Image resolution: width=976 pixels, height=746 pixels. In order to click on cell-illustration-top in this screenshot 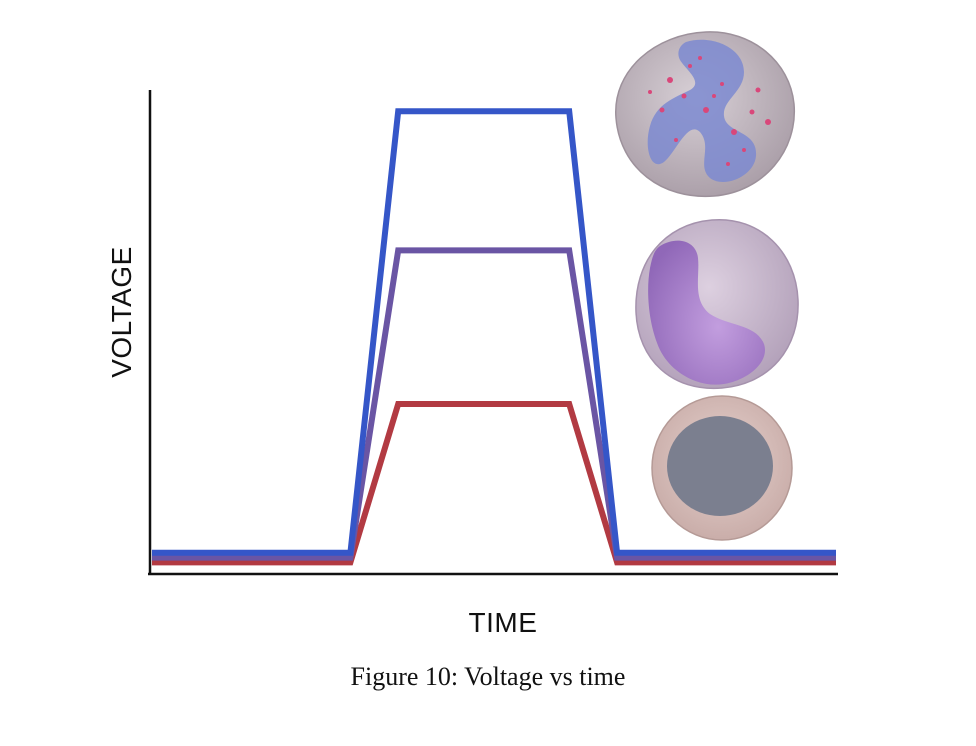, I will do `click(705, 114)`.